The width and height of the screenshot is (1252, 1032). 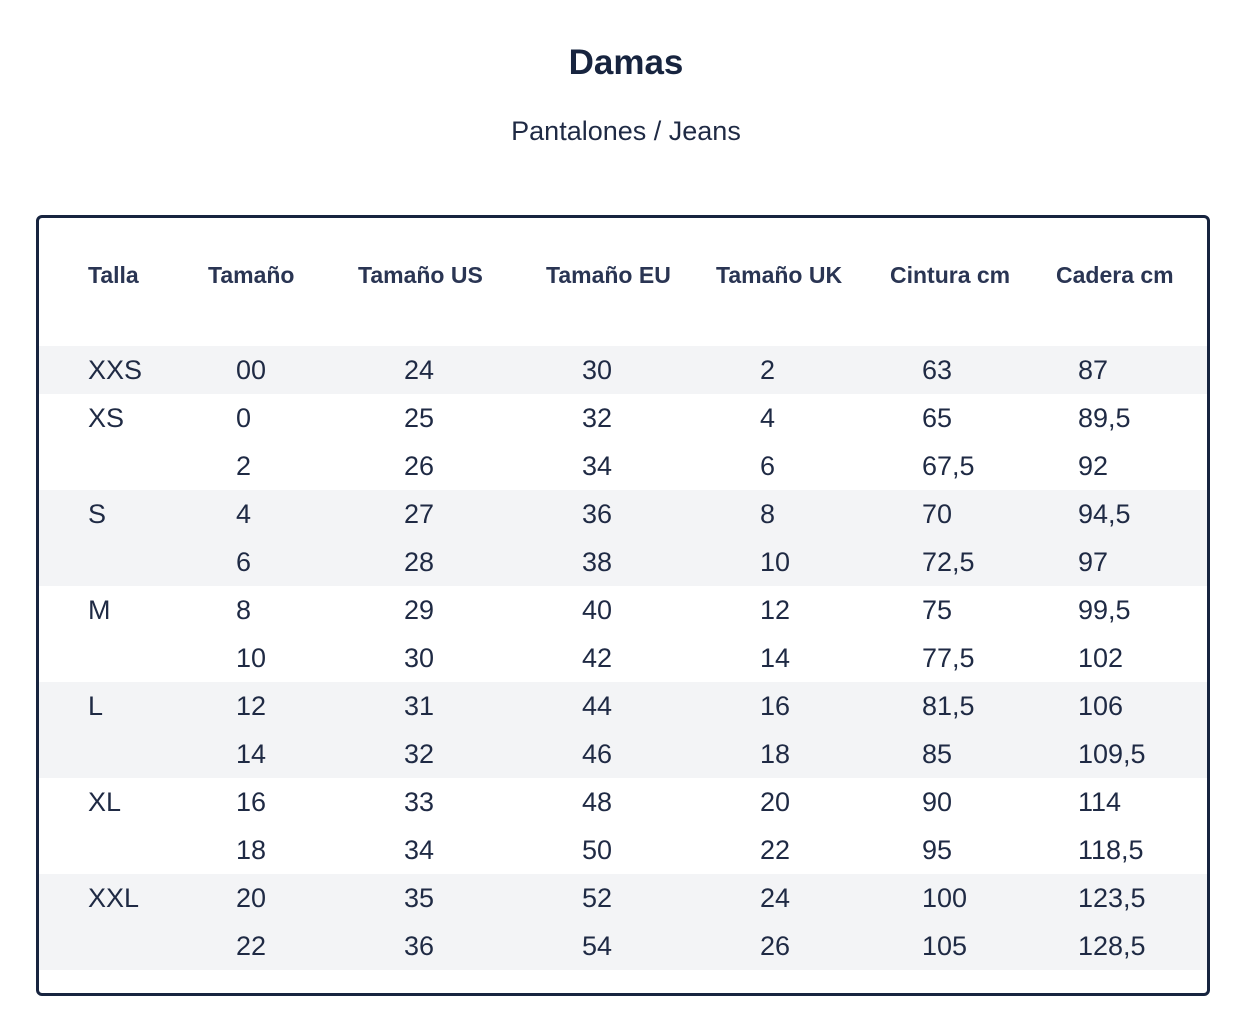 What do you see at coordinates (419, 610) in the screenshot?
I see `cell-tamano-us: 29` at bounding box center [419, 610].